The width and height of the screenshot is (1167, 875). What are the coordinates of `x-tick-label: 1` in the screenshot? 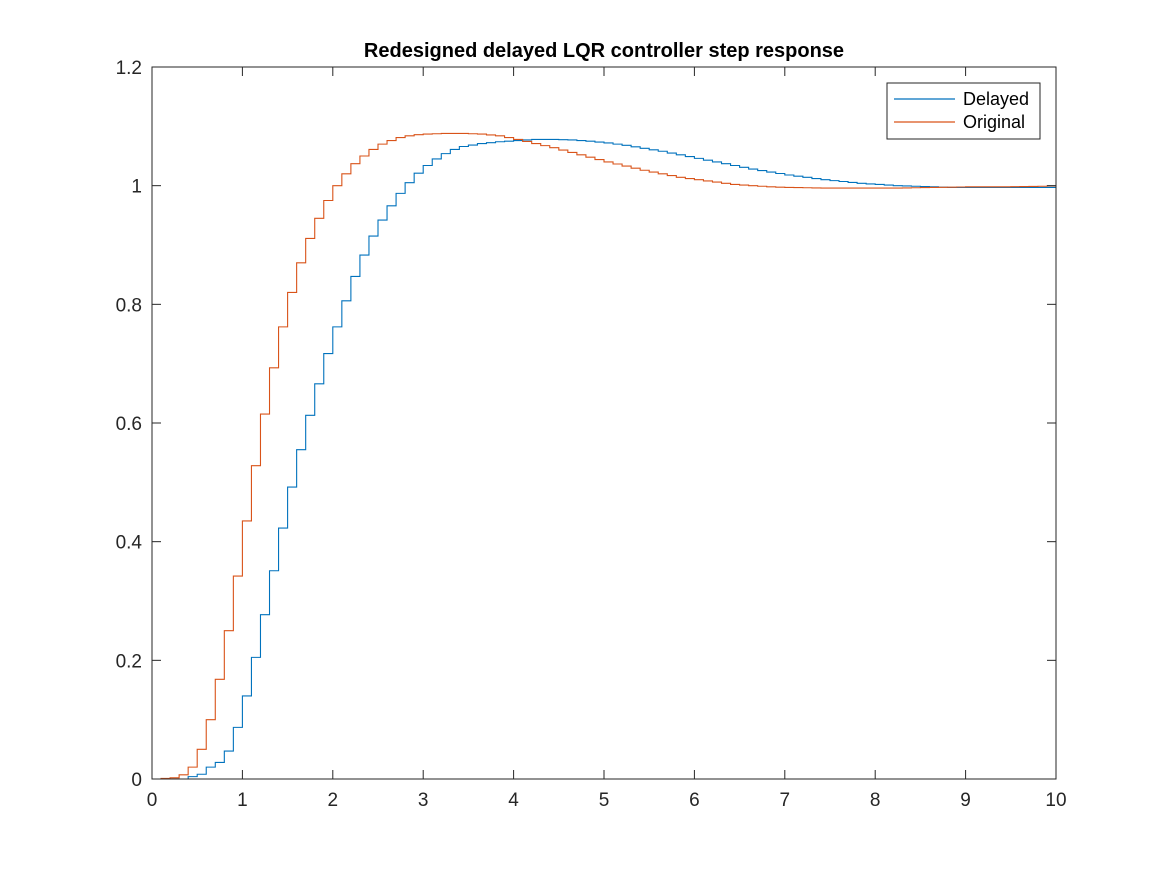 It's located at (242, 800).